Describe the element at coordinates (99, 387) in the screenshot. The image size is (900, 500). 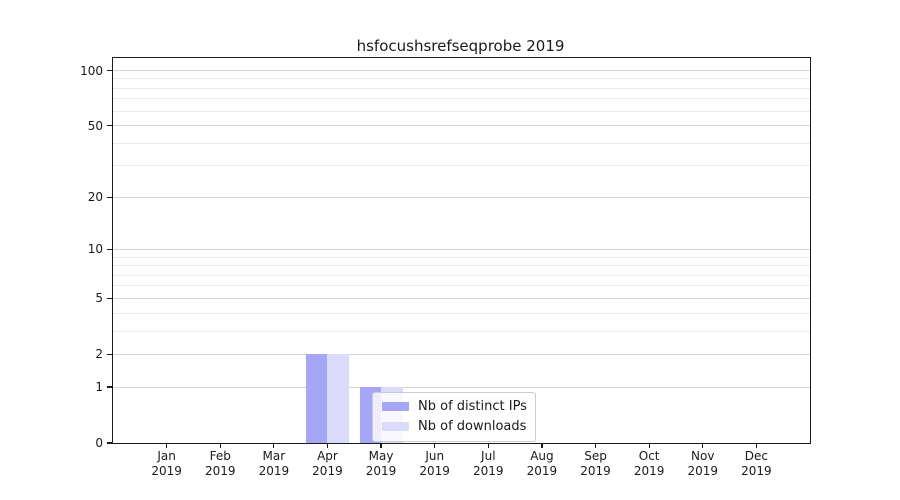
I see `y-tick-label: 1` at that location.